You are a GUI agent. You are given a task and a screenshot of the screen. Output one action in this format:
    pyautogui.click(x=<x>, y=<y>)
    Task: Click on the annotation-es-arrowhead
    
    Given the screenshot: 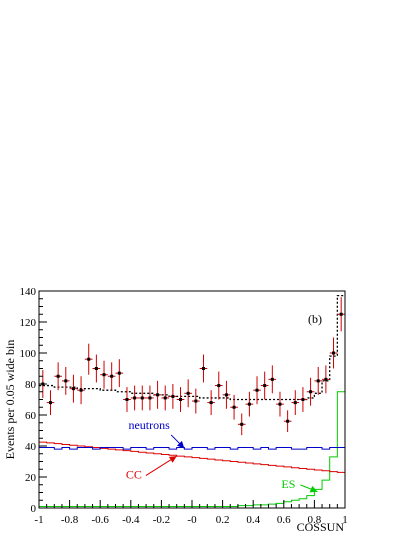 What is the action you would take?
    pyautogui.click(x=313, y=489)
    